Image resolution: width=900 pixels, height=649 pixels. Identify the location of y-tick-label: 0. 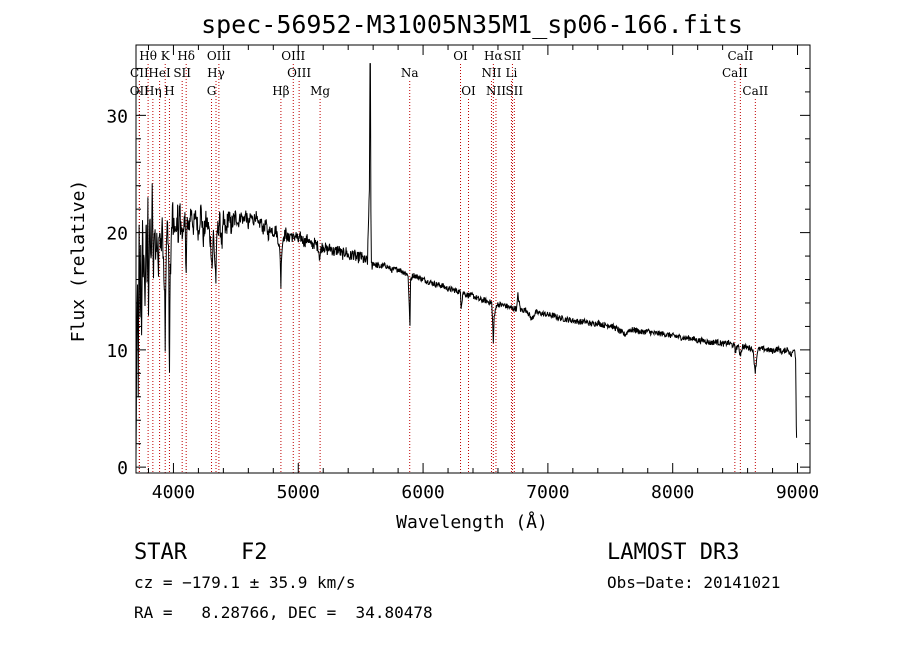
(122, 468).